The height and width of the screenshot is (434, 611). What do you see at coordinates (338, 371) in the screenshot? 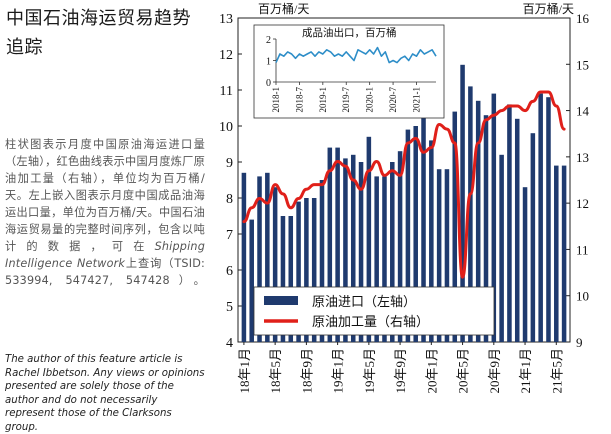
I see `x-axis-label: 19年1月` at bounding box center [338, 371].